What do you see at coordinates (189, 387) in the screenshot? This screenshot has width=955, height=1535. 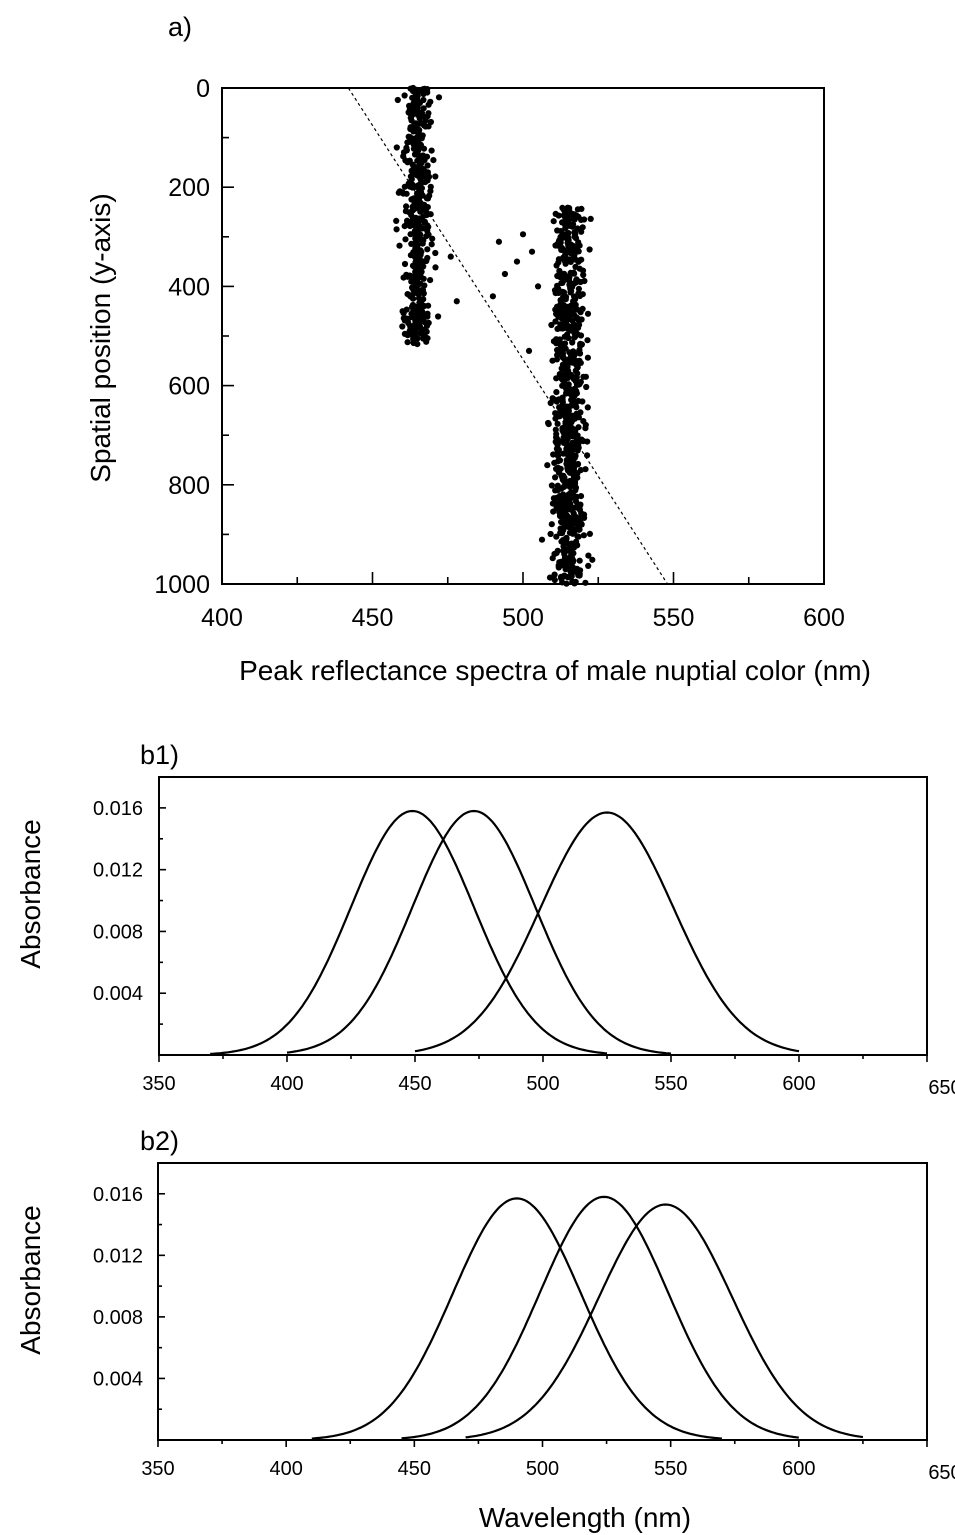 I see `y-tick-label: 600` at bounding box center [189, 387].